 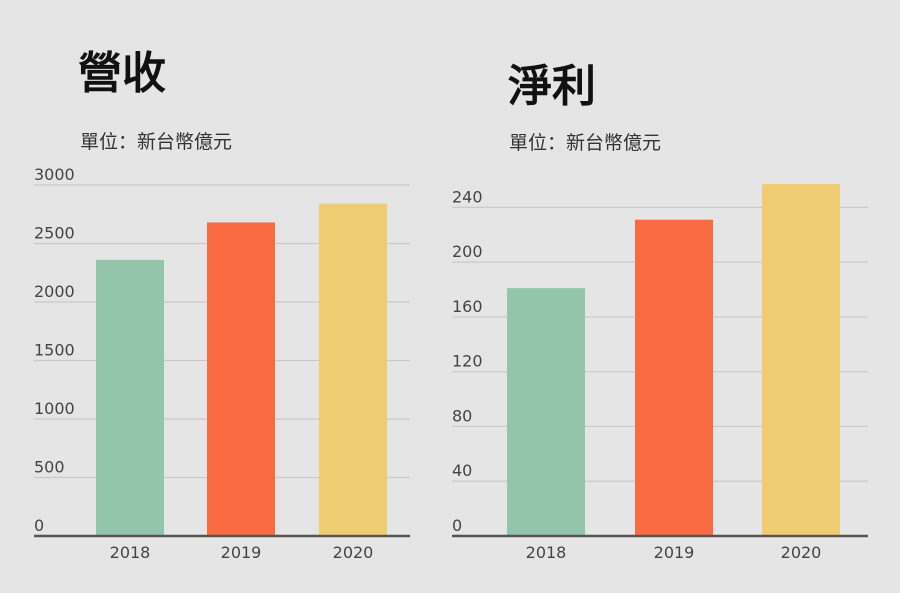 What do you see at coordinates (241, 379) in the screenshot?
I see `revenue-bar-2019` at bounding box center [241, 379].